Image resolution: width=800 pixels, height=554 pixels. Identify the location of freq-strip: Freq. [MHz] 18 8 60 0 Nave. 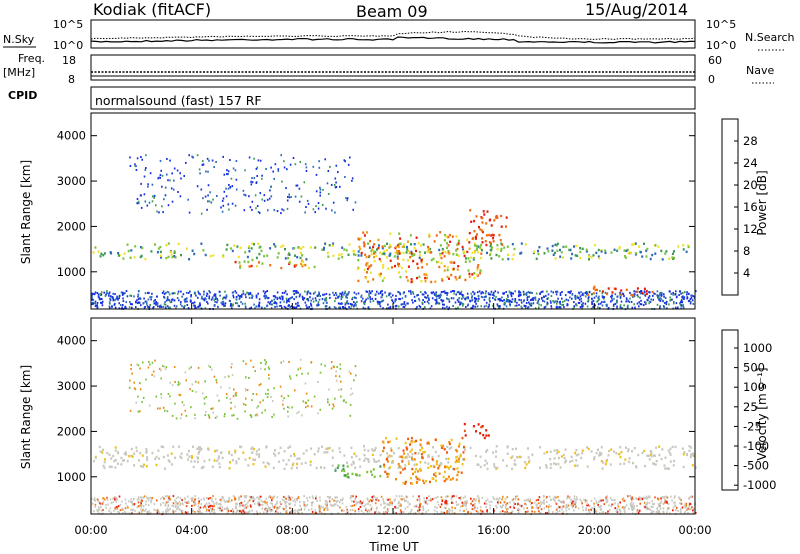
(388, 69).